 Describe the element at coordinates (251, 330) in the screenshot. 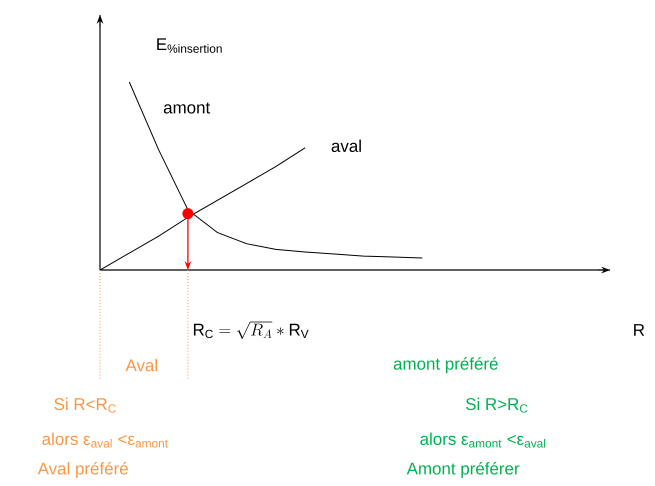

I see `text: $\mathrm{R}_{\mathrm{C}} = \sqrt{R_{A}} * \mathrm{R}_{\mathrm{V}}$` at that location.